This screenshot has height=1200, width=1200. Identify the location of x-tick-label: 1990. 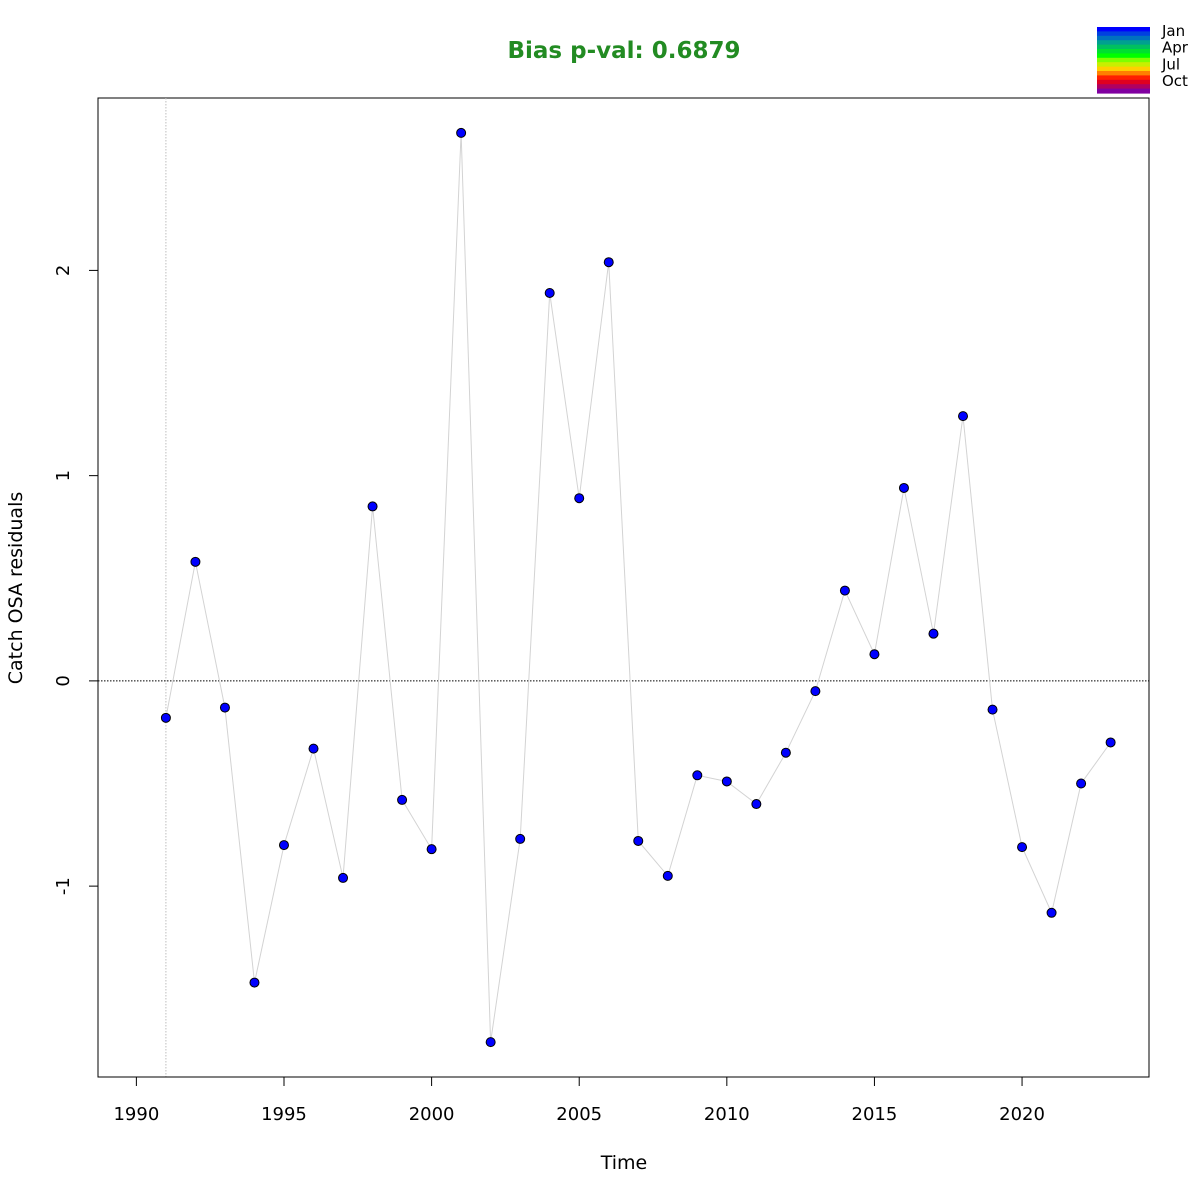
(136, 1114).